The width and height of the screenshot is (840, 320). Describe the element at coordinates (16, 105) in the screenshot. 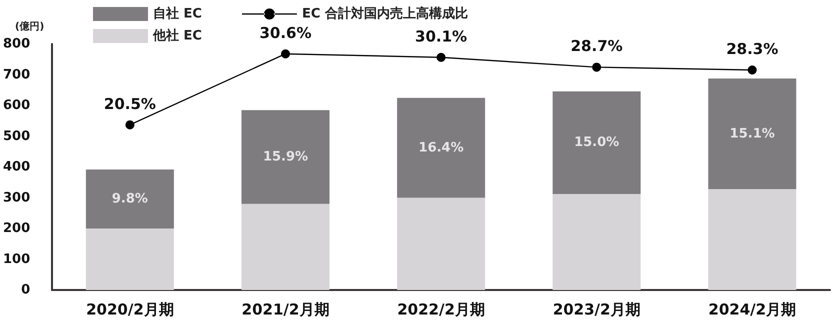

I see `y-tick-label: 600` at that location.